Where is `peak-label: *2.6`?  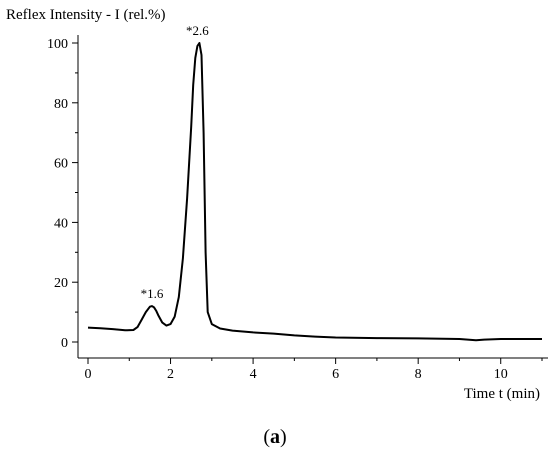 peak-label: *2.6 is located at coordinates (197, 30).